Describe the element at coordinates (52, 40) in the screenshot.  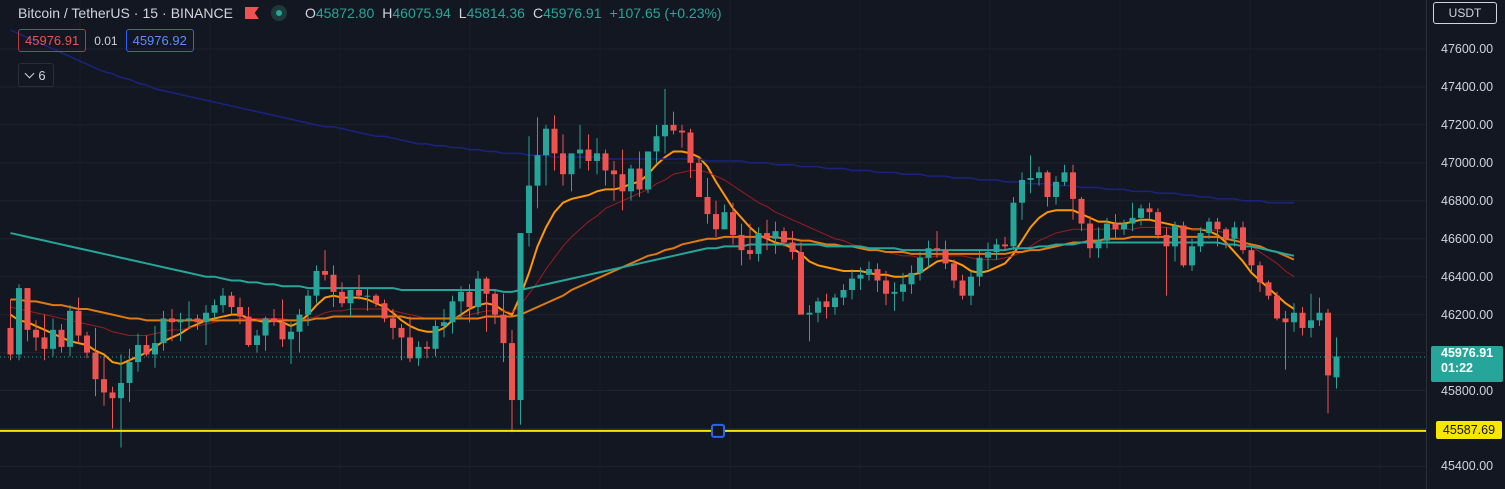
I see `sell-button: 45976.91` at that location.